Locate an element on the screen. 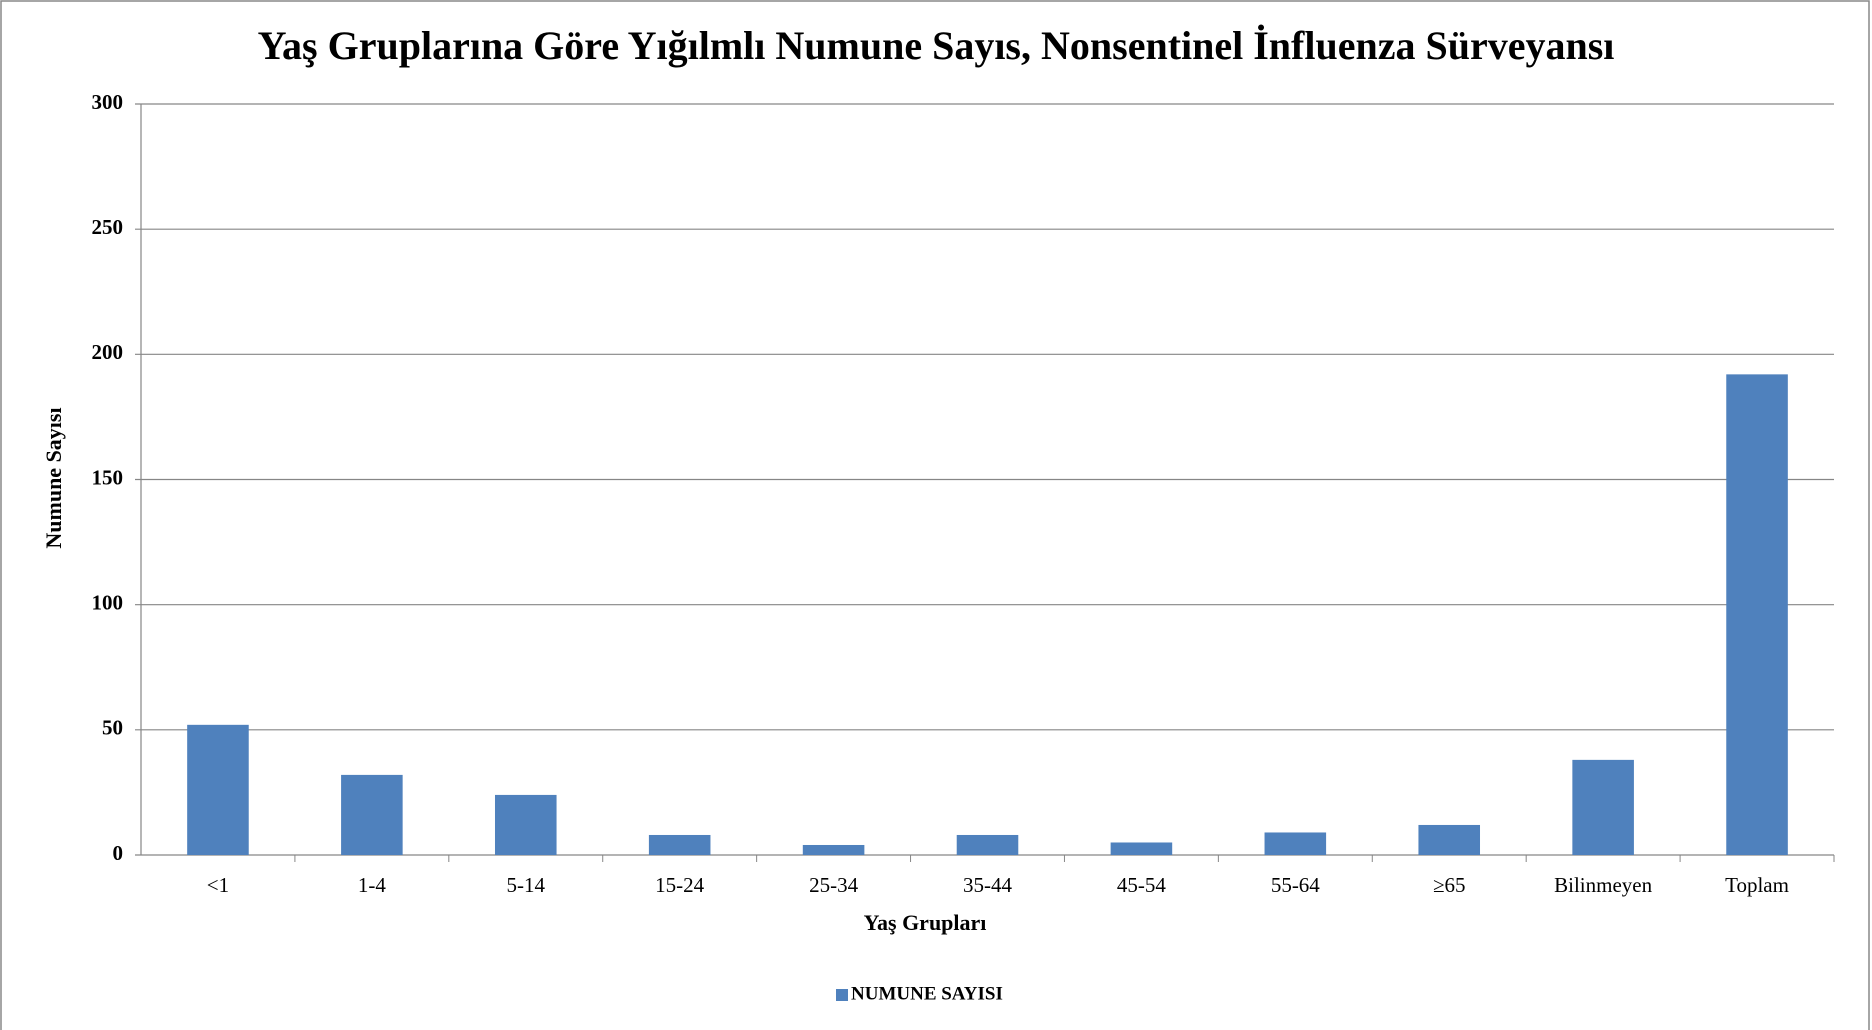 The width and height of the screenshot is (1872, 1030). y-tick-label: 100 is located at coordinates (108, 602).